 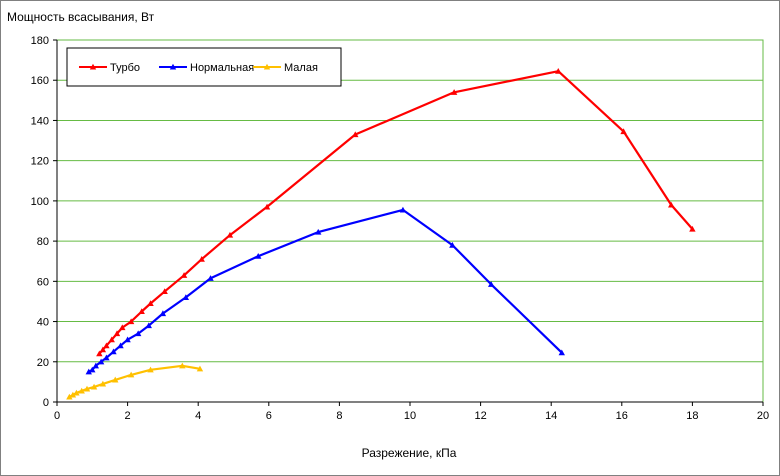 What do you see at coordinates (40, 121) in the screenshot?
I see `y-tick-label: 140` at bounding box center [40, 121].